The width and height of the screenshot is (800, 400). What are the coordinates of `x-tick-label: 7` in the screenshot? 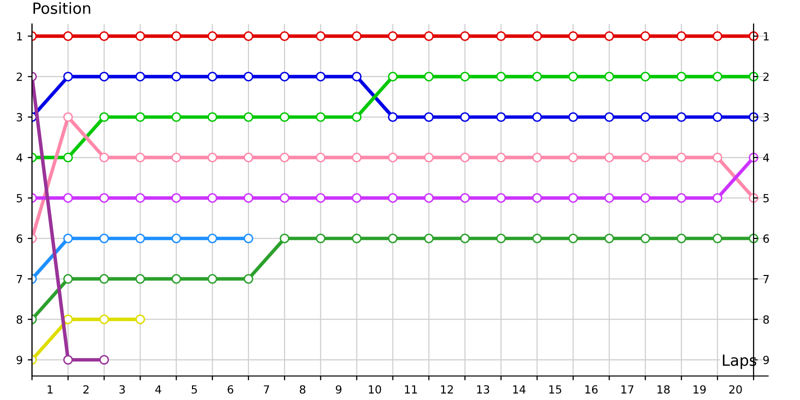 It's located at (267, 389).